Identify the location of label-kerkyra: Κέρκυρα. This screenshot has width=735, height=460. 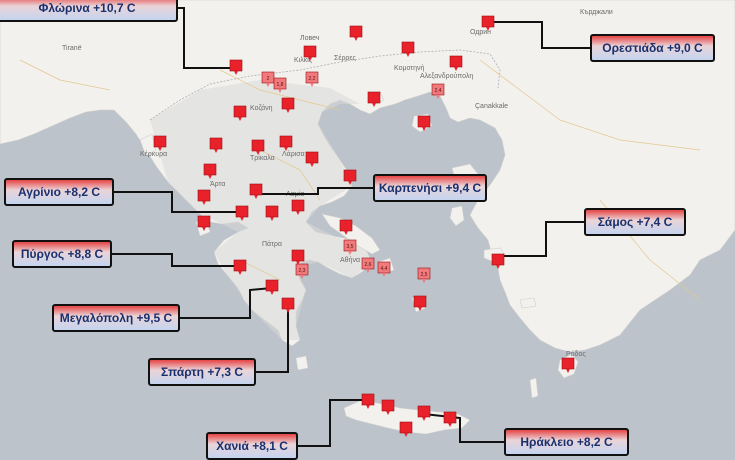
(153, 154).